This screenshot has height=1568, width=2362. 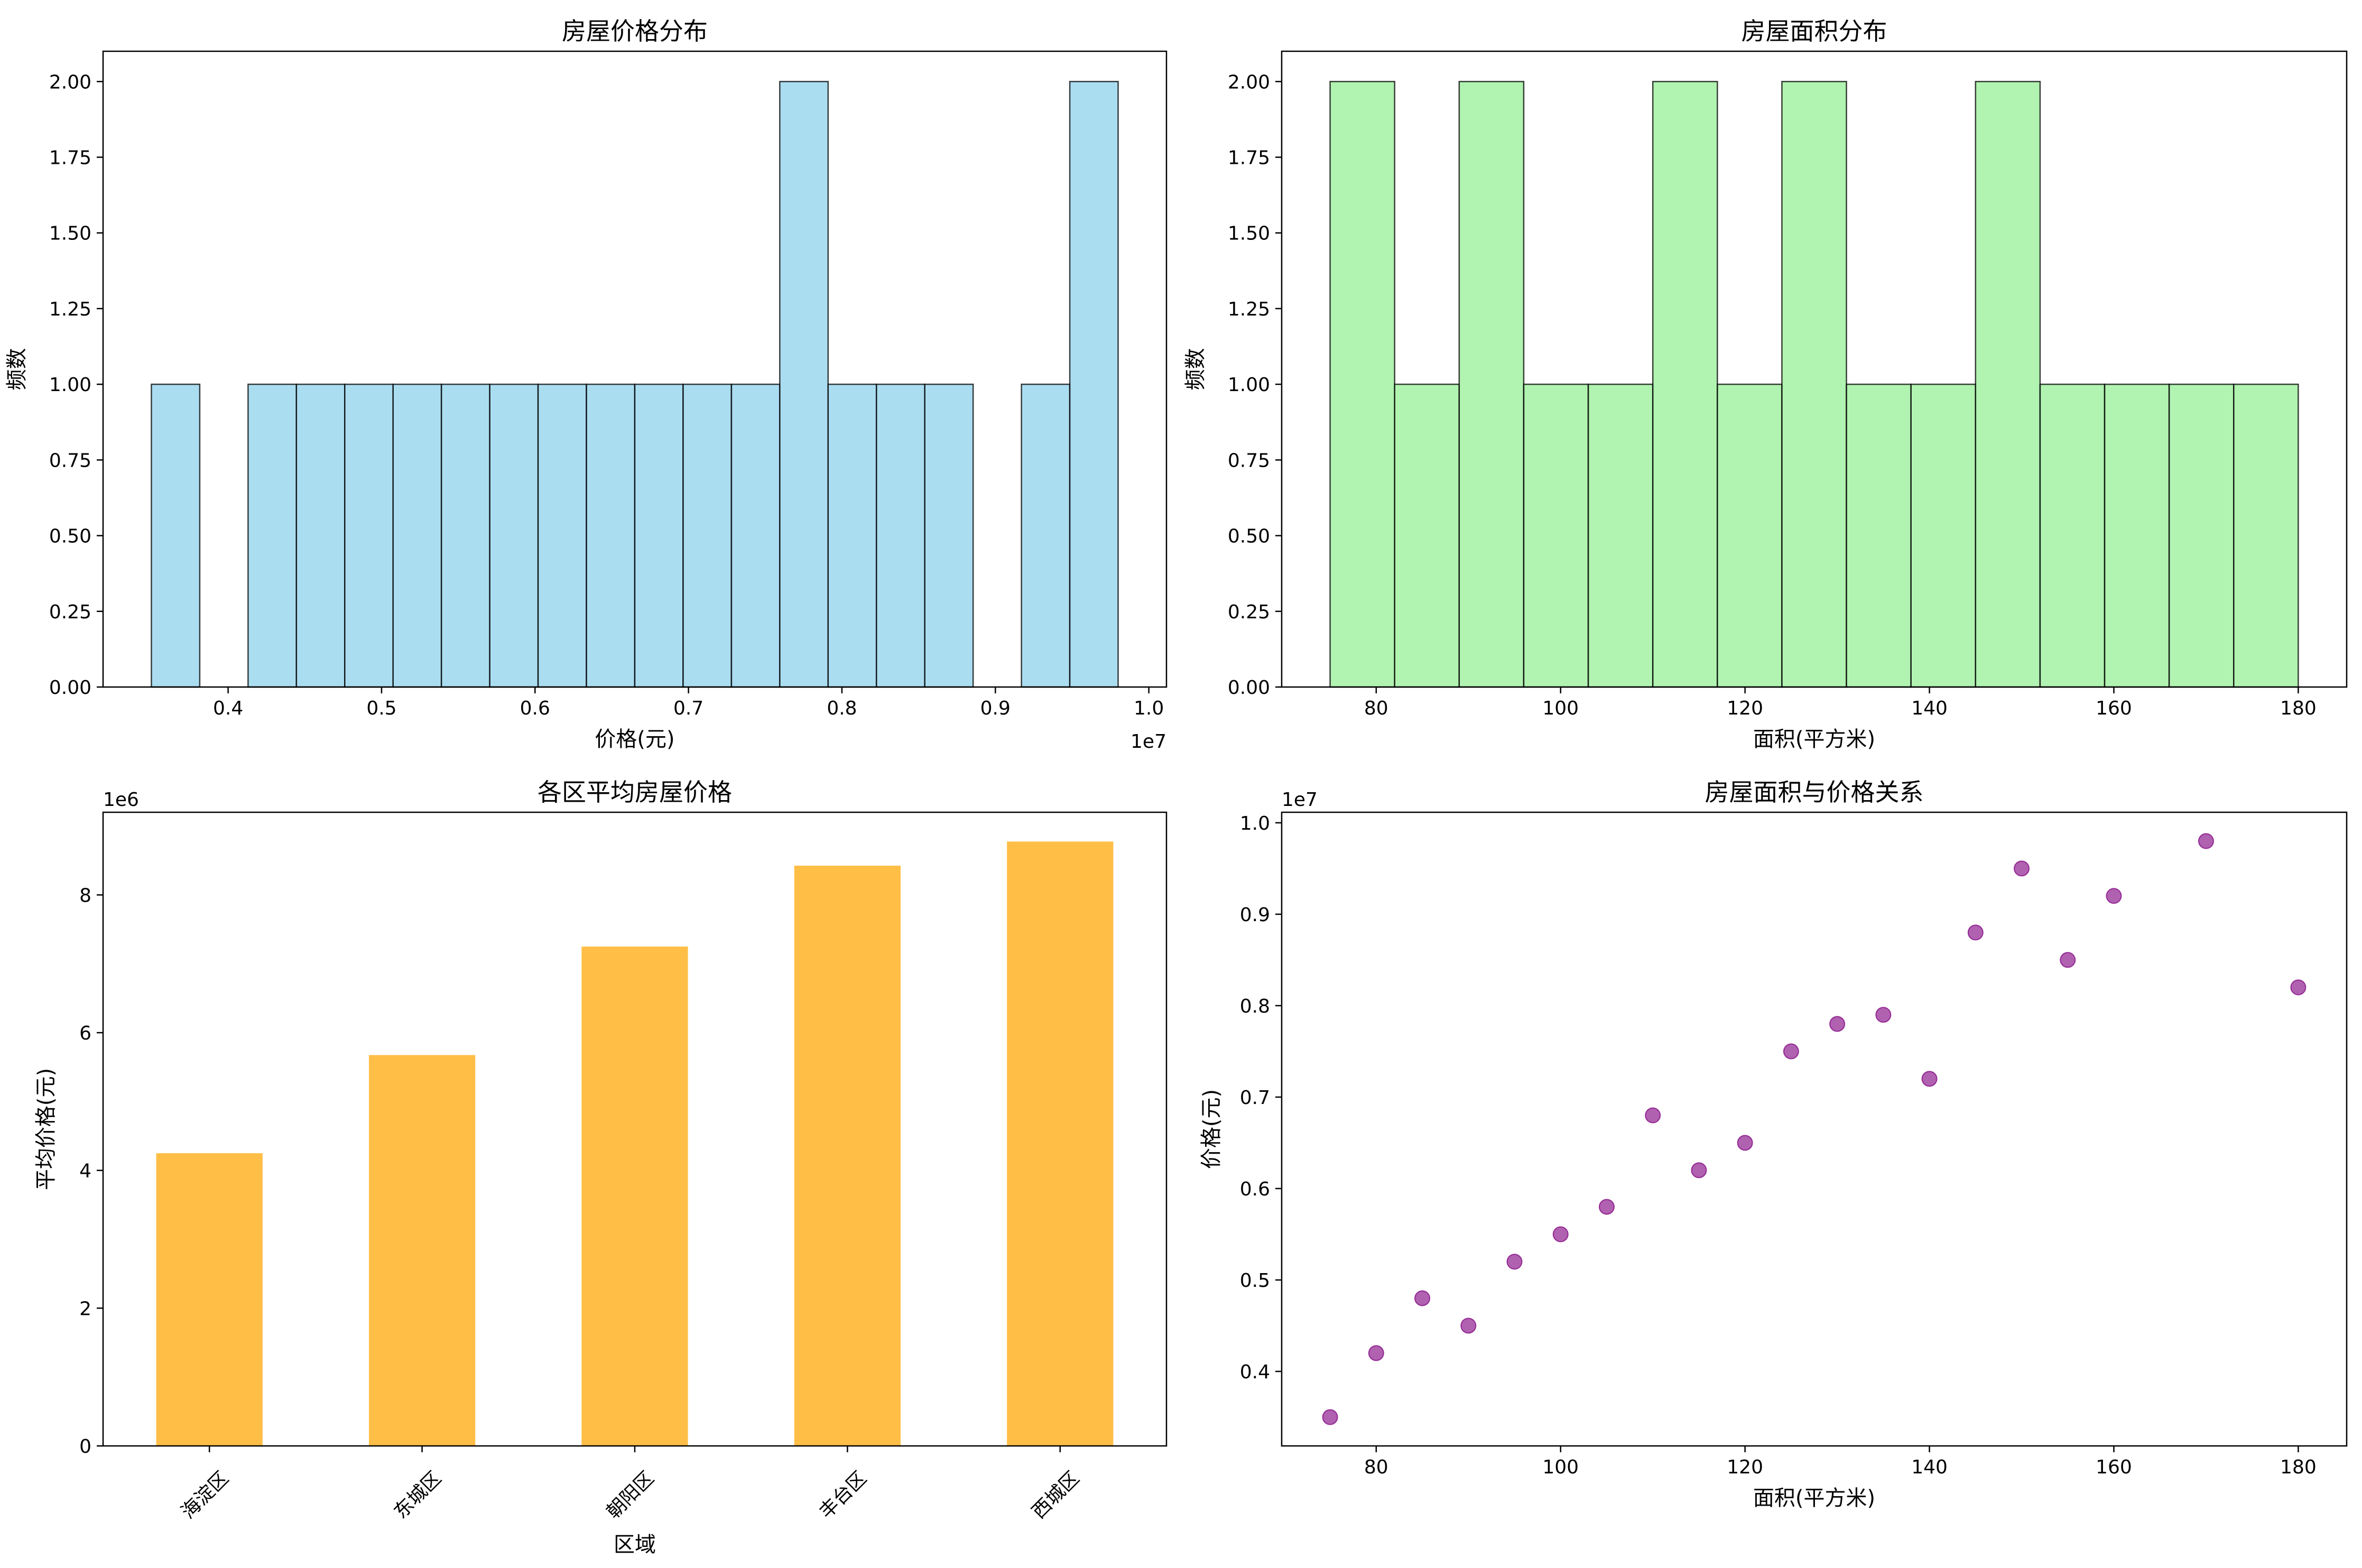 What do you see at coordinates (635, 792) in the screenshot?
I see `chart-title: 各区平均房屋价格` at bounding box center [635, 792].